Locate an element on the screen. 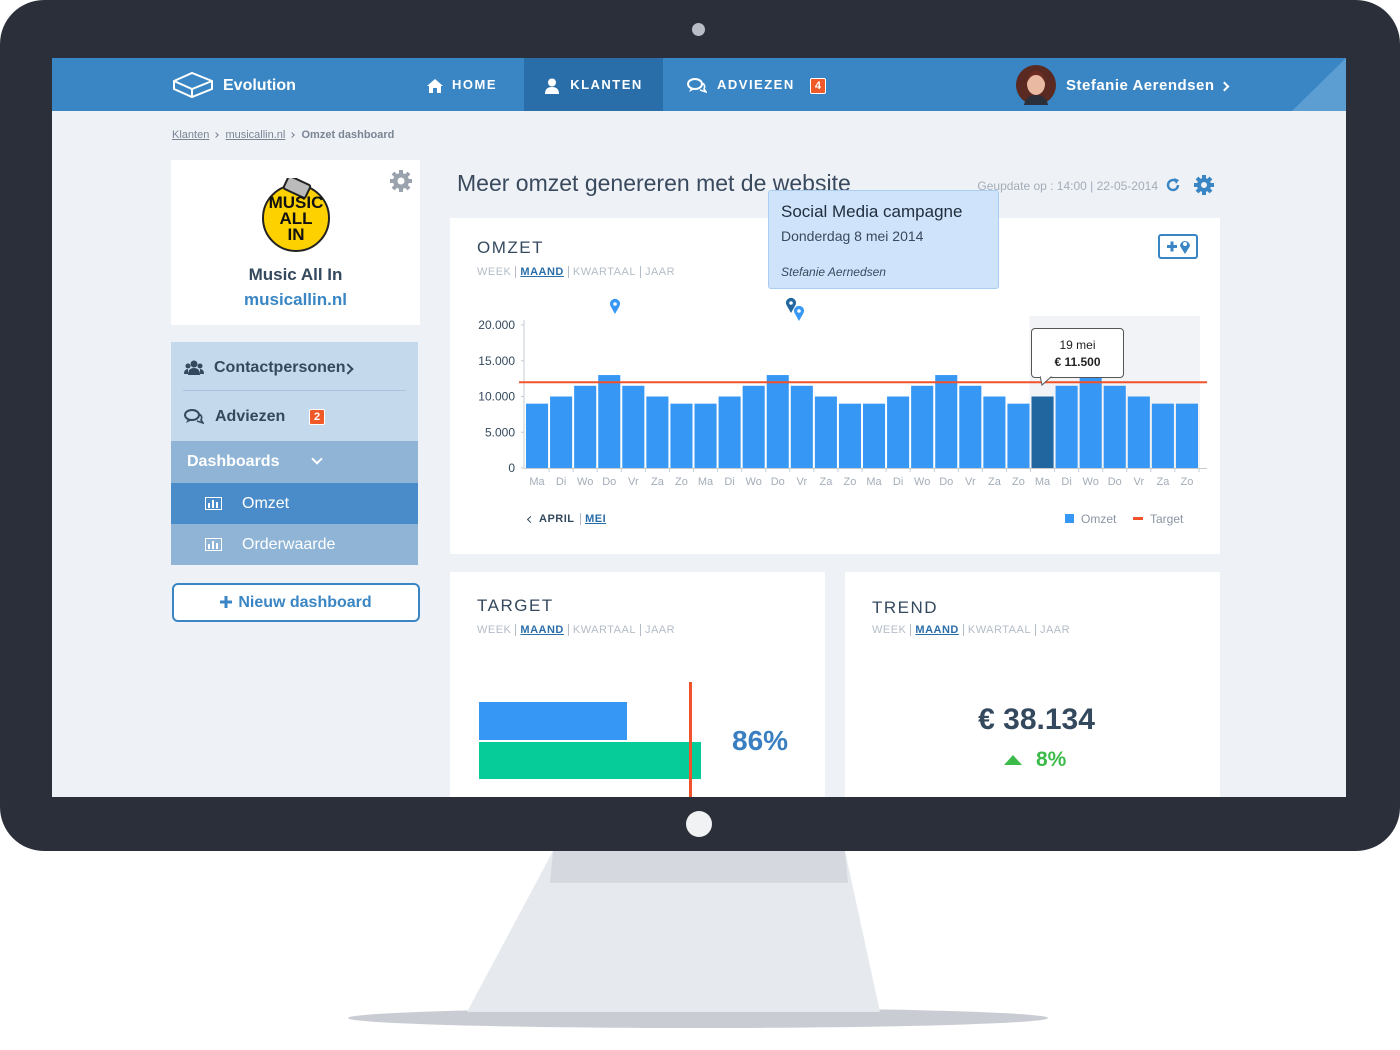 The width and height of the screenshot is (1400, 1050). target-percent: 86% is located at coordinates (760, 740).